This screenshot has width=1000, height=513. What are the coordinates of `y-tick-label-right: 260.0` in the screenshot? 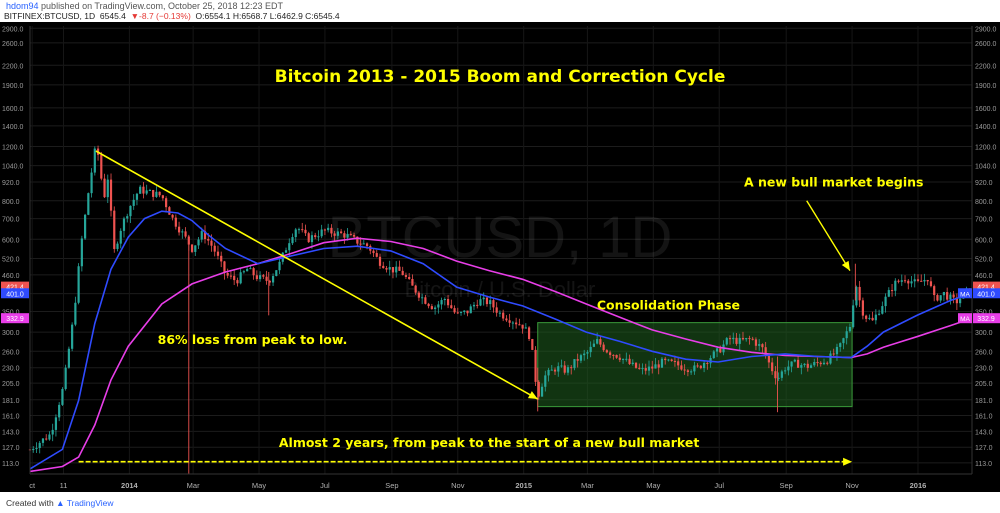 It's located at (984, 352).